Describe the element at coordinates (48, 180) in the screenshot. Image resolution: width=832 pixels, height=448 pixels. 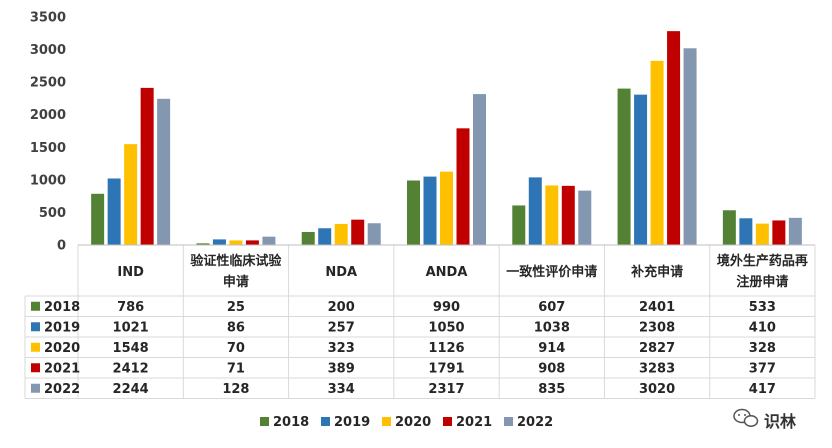
I see `y-tick-label: 1000` at that location.